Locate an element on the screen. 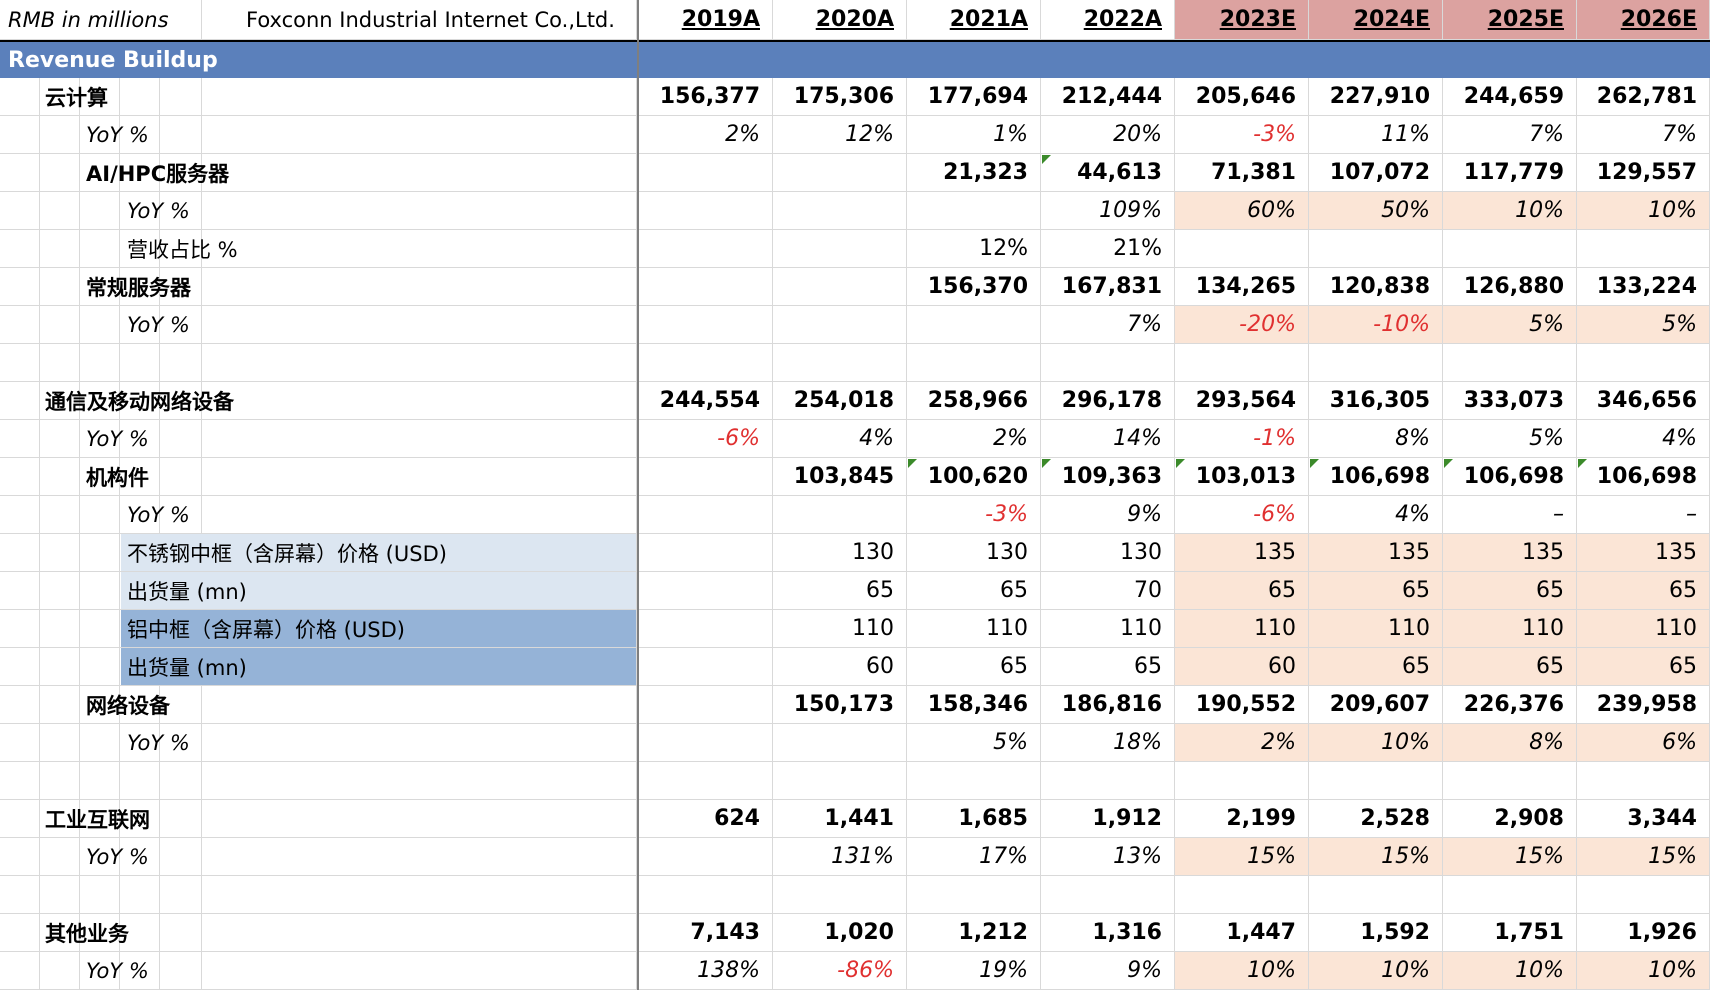 The width and height of the screenshot is (1710, 990). value-cell-2025E: 5% is located at coordinates (1510, 439).